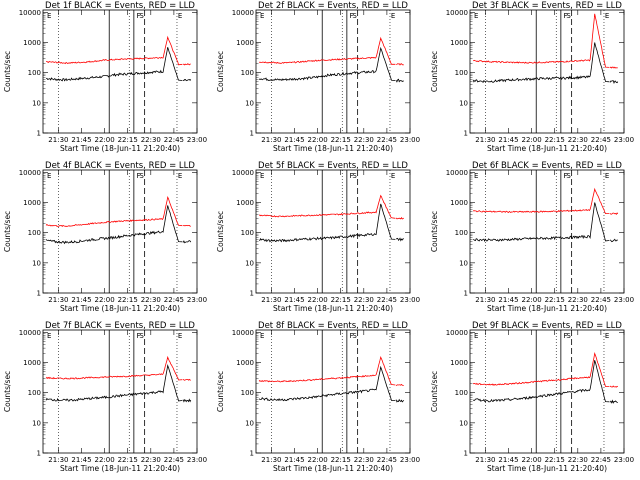 The height and width of the screenshot is (480, 640). What do you see at coordinates (120, 6) in the screenshot?
I see `panel-title: Det 1f BLACK = Events, RED = LLD` at bounding box center [120, 6].